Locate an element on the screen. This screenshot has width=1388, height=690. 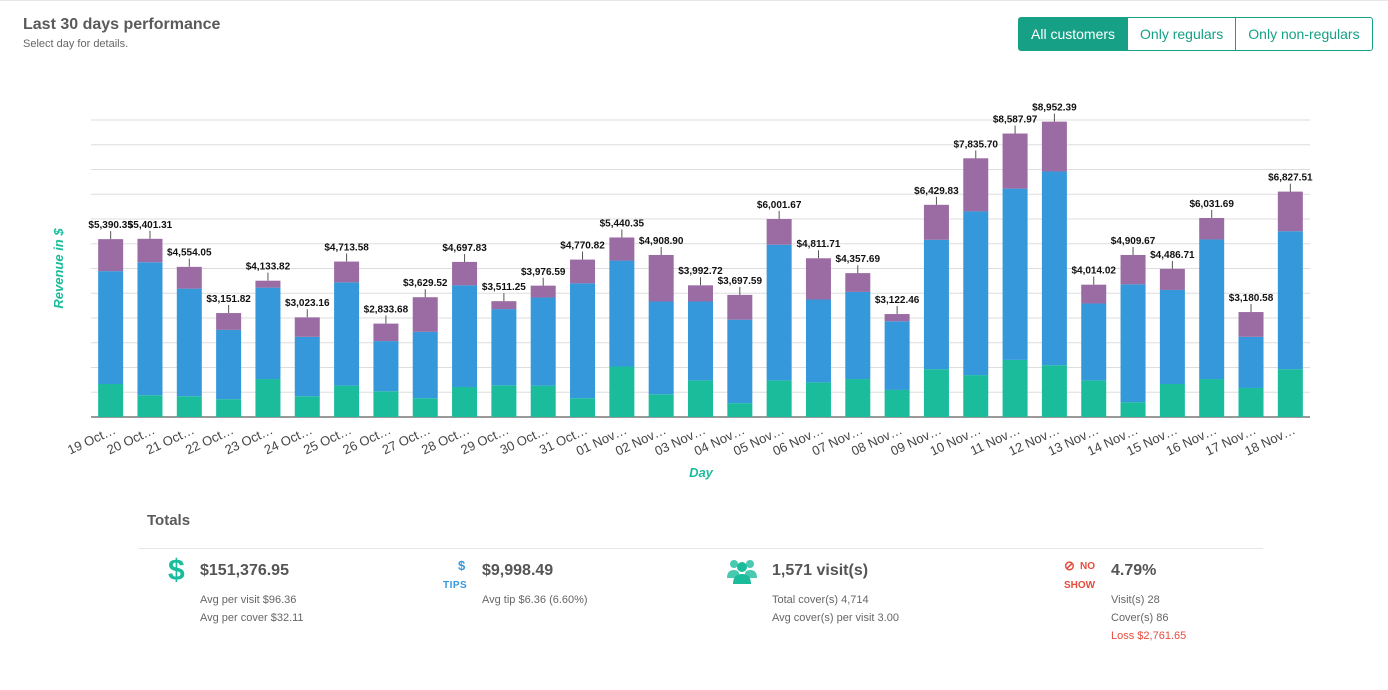
users-icon is located at coordinates (742, 572).